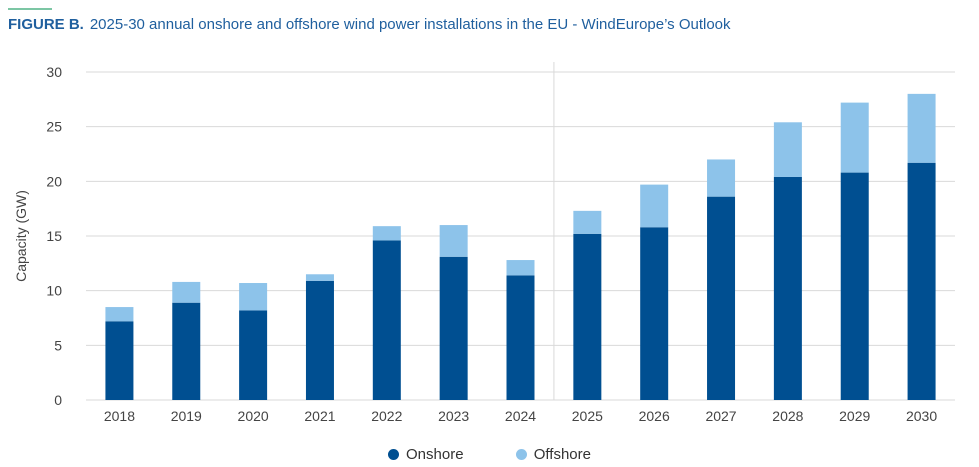 Image resolution: width=979 pixels, height=467 pixels. What do you see at coordinates (787, 149) in the screenshot?
I see `bar-offshore-2028` at bounding box center [787, 149].